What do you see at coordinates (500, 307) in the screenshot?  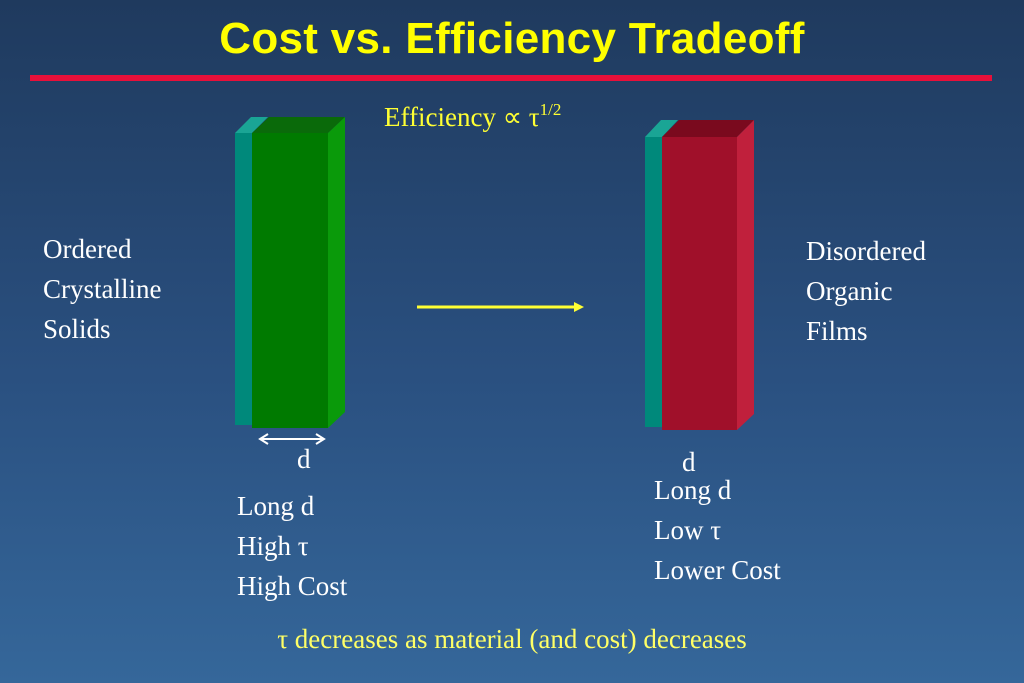 I see `transition-arrow` at bounding box center [500, 307].